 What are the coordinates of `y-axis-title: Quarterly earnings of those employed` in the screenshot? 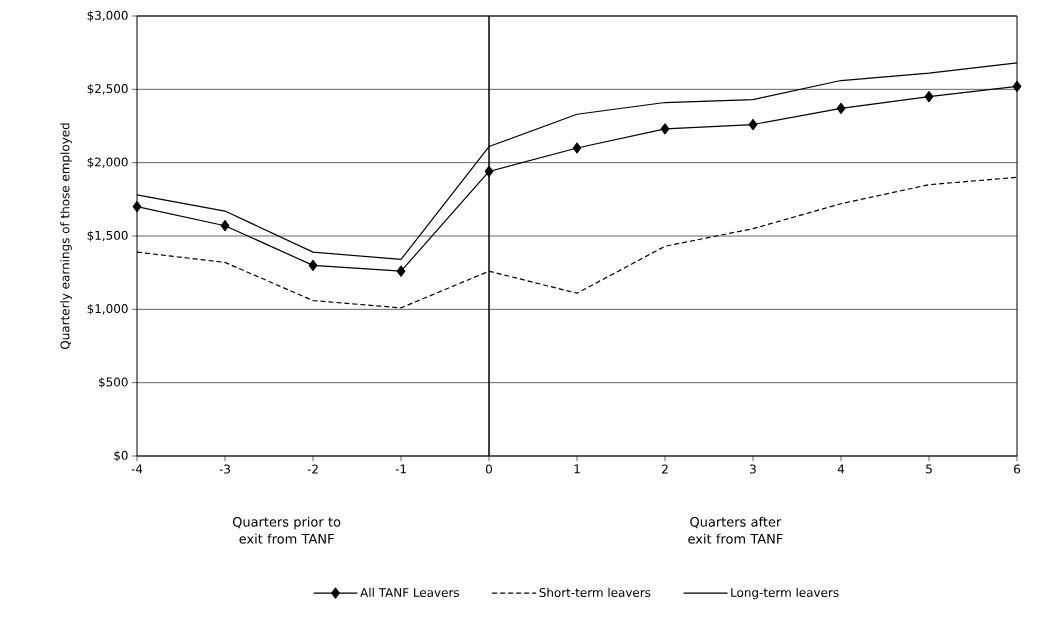 It's located at (66, 236).